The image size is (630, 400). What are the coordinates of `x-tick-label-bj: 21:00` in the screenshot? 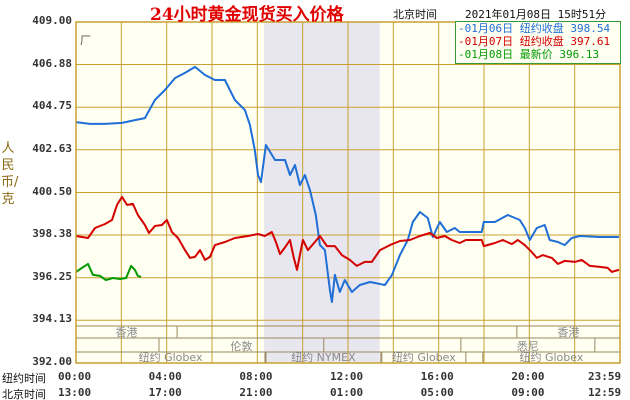 It's located at (256, 392).